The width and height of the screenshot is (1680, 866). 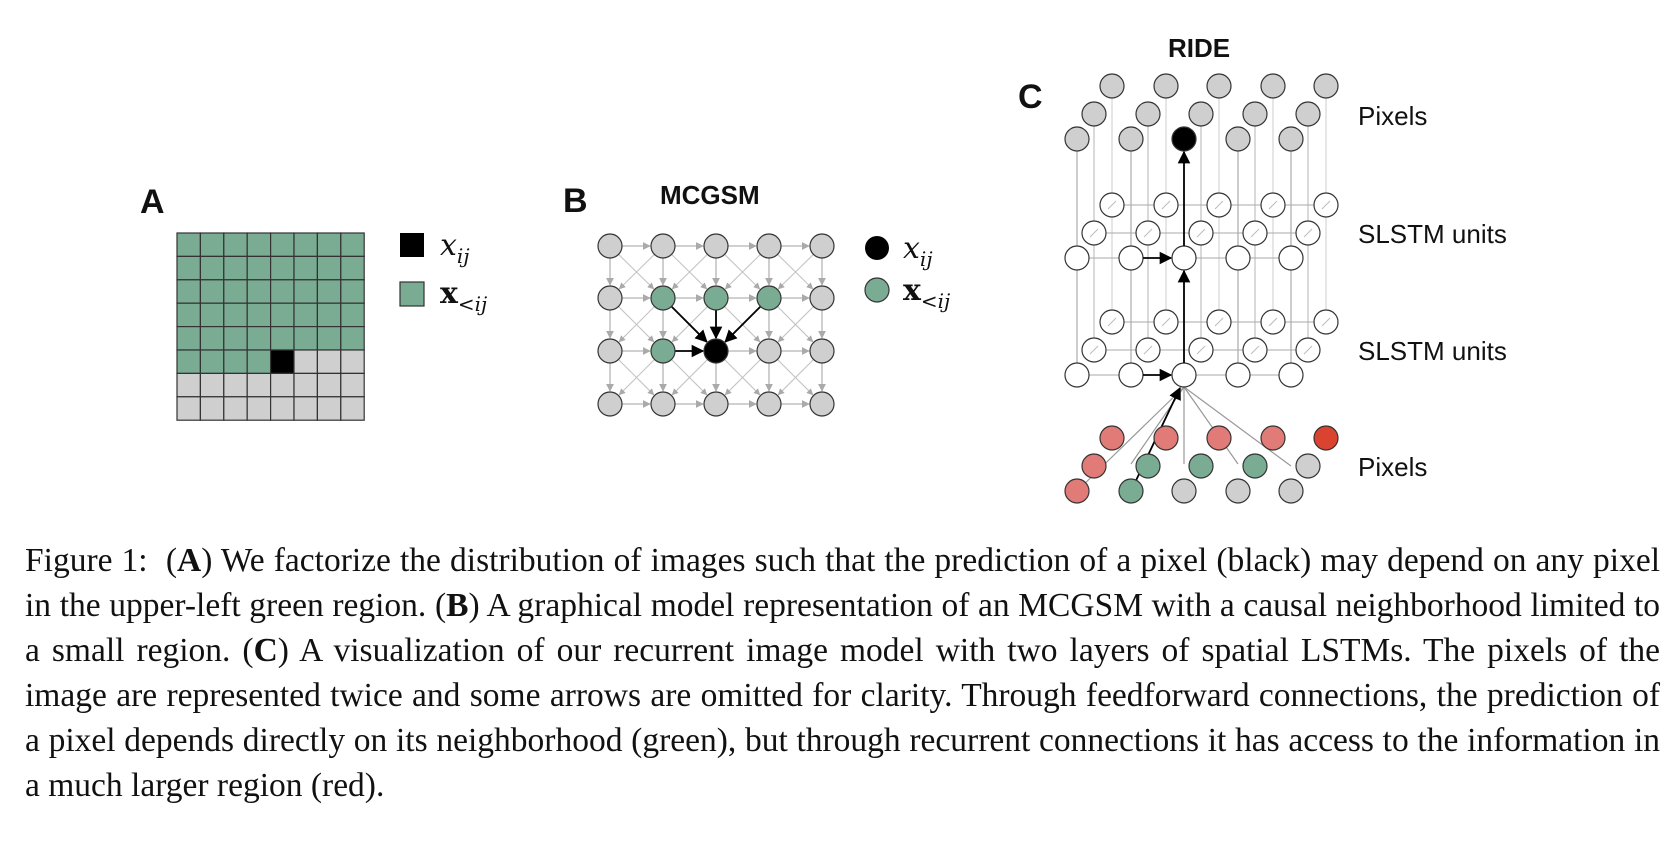 I want to click on predicted-pixel-node, so click(x=1184, y=139).